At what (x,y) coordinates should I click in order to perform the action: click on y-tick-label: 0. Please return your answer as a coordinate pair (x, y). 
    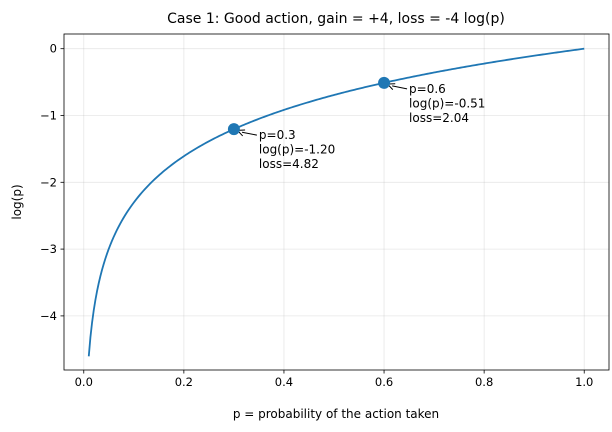
    Looking at the image, I should click on (53, 49).